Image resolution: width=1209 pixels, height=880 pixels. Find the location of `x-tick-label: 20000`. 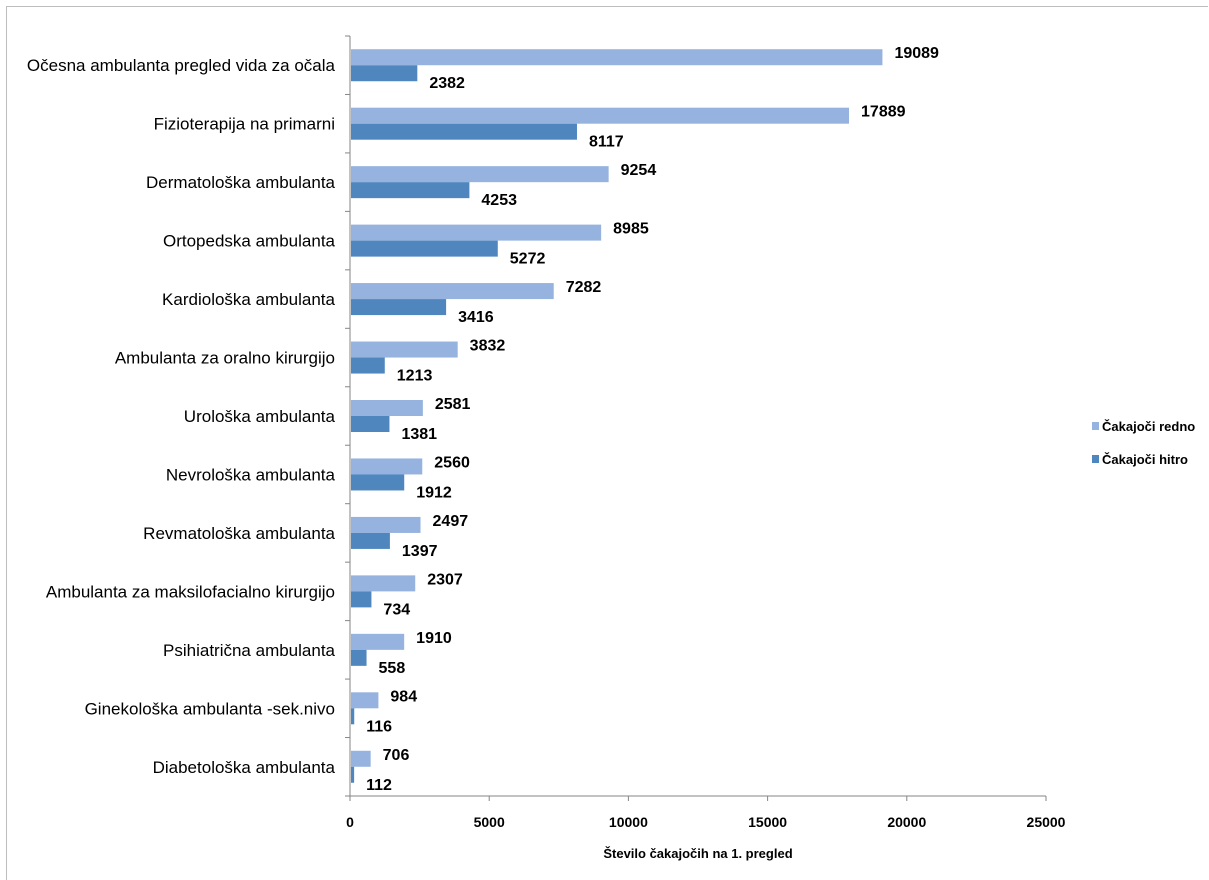

x-tick-label: 20000 is located at coordinates (906, 822).